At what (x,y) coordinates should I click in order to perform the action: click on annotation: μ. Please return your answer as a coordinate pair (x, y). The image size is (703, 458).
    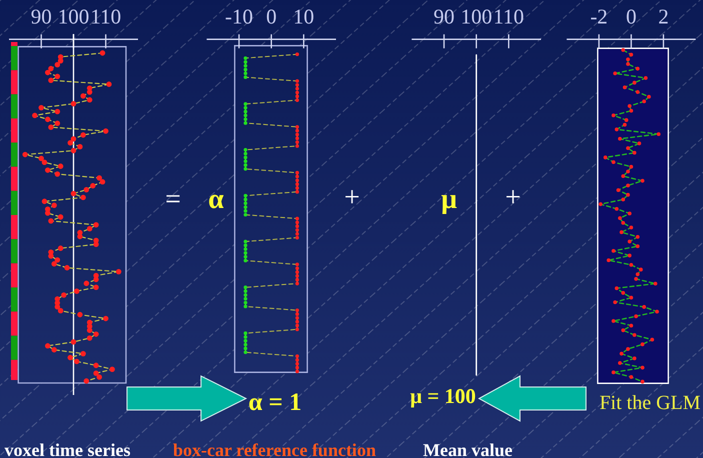
    Looking at the image, I should click on (449, 199).